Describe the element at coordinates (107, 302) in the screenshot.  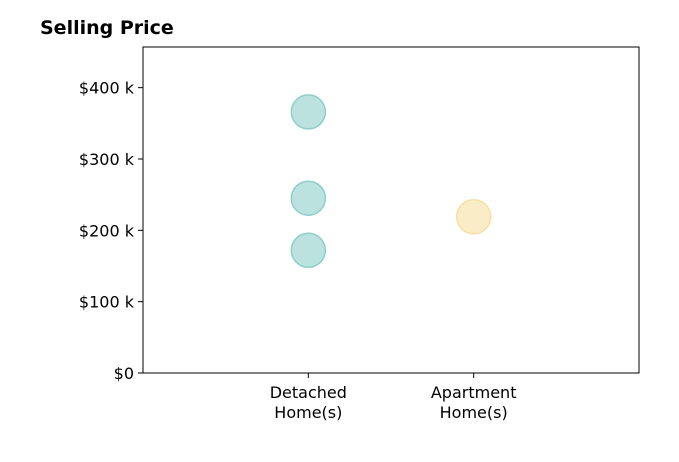
I see `y-tick-label: $100 k` at that location.